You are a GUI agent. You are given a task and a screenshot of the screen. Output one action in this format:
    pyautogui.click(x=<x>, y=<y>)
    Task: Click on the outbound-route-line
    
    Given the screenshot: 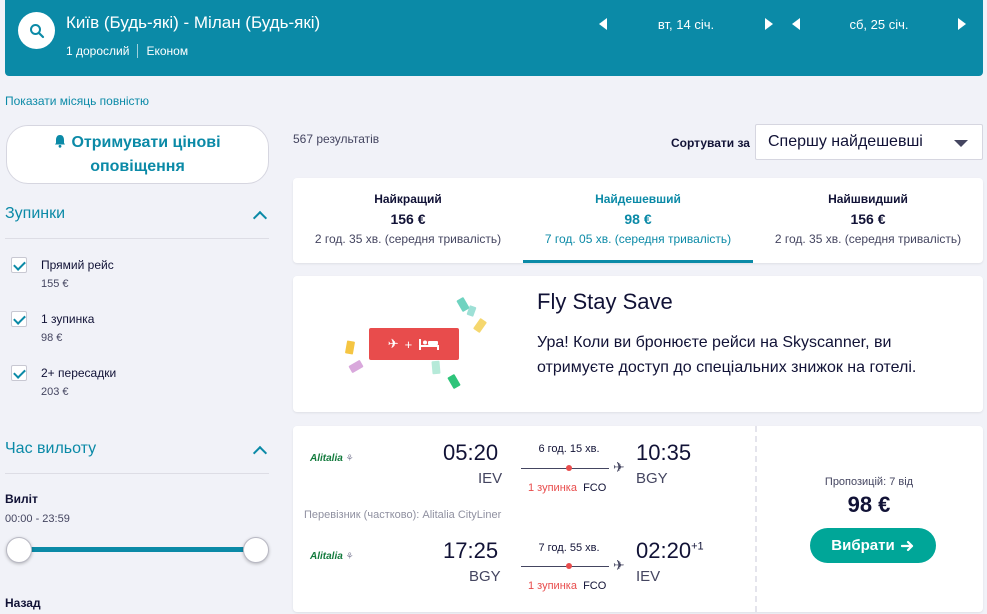 What is the action you would take?
    pyautogui.click(x=565, y=468)
    